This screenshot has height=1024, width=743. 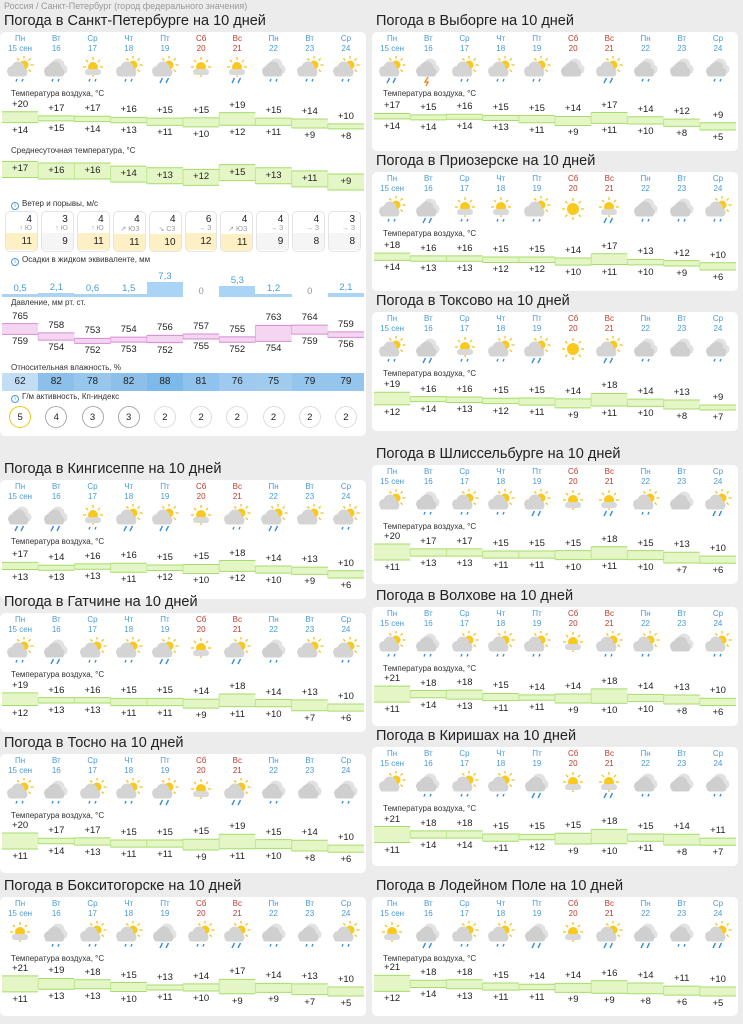 What do you see at coordinates (476, 736) in the screenshot?
I see `city-title: Погода в Киришах на 10 дней` at bounding box center [476, 736].